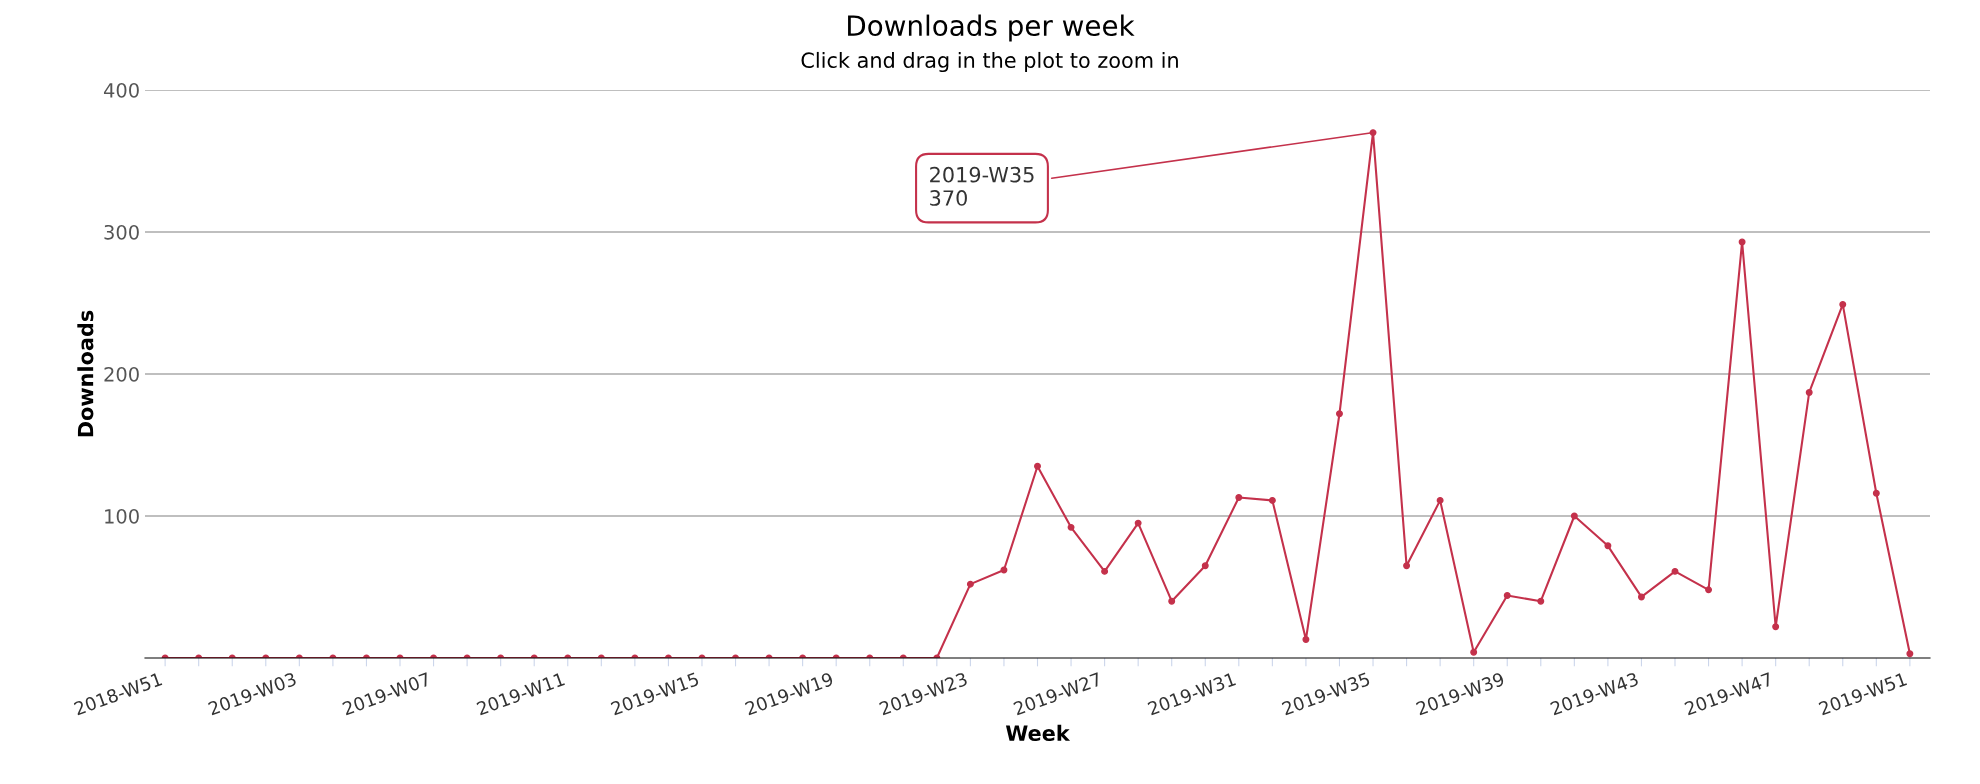  What do you see at coordinates (991, 28) in the screenshot?
I see `chart-title: Downloads per week` at bounding box center [991, 28].